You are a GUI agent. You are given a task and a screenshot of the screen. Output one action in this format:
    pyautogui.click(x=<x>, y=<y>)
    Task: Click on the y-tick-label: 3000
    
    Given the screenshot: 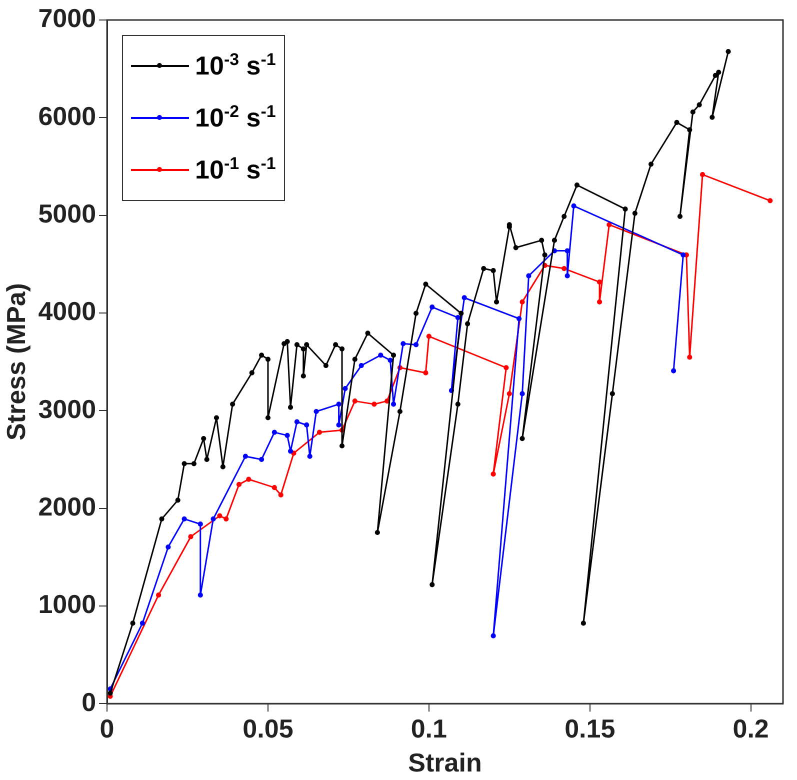 What is the action you would take?
    pyautogui.click(x=67, y=409)
    